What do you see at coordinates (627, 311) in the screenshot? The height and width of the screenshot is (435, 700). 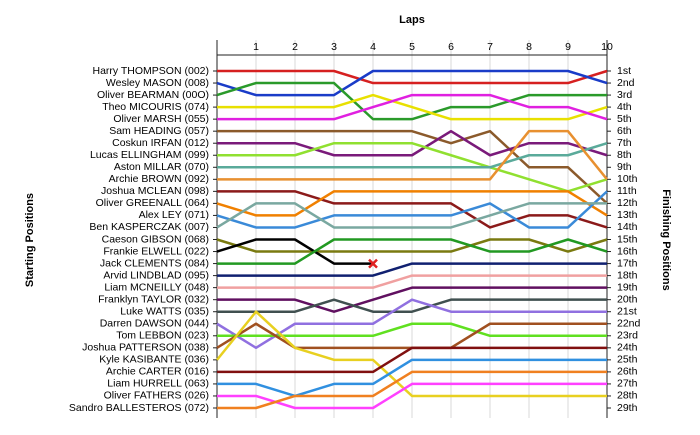 I see `y2-tick-label: 21st` at bounding box center [627, 311].